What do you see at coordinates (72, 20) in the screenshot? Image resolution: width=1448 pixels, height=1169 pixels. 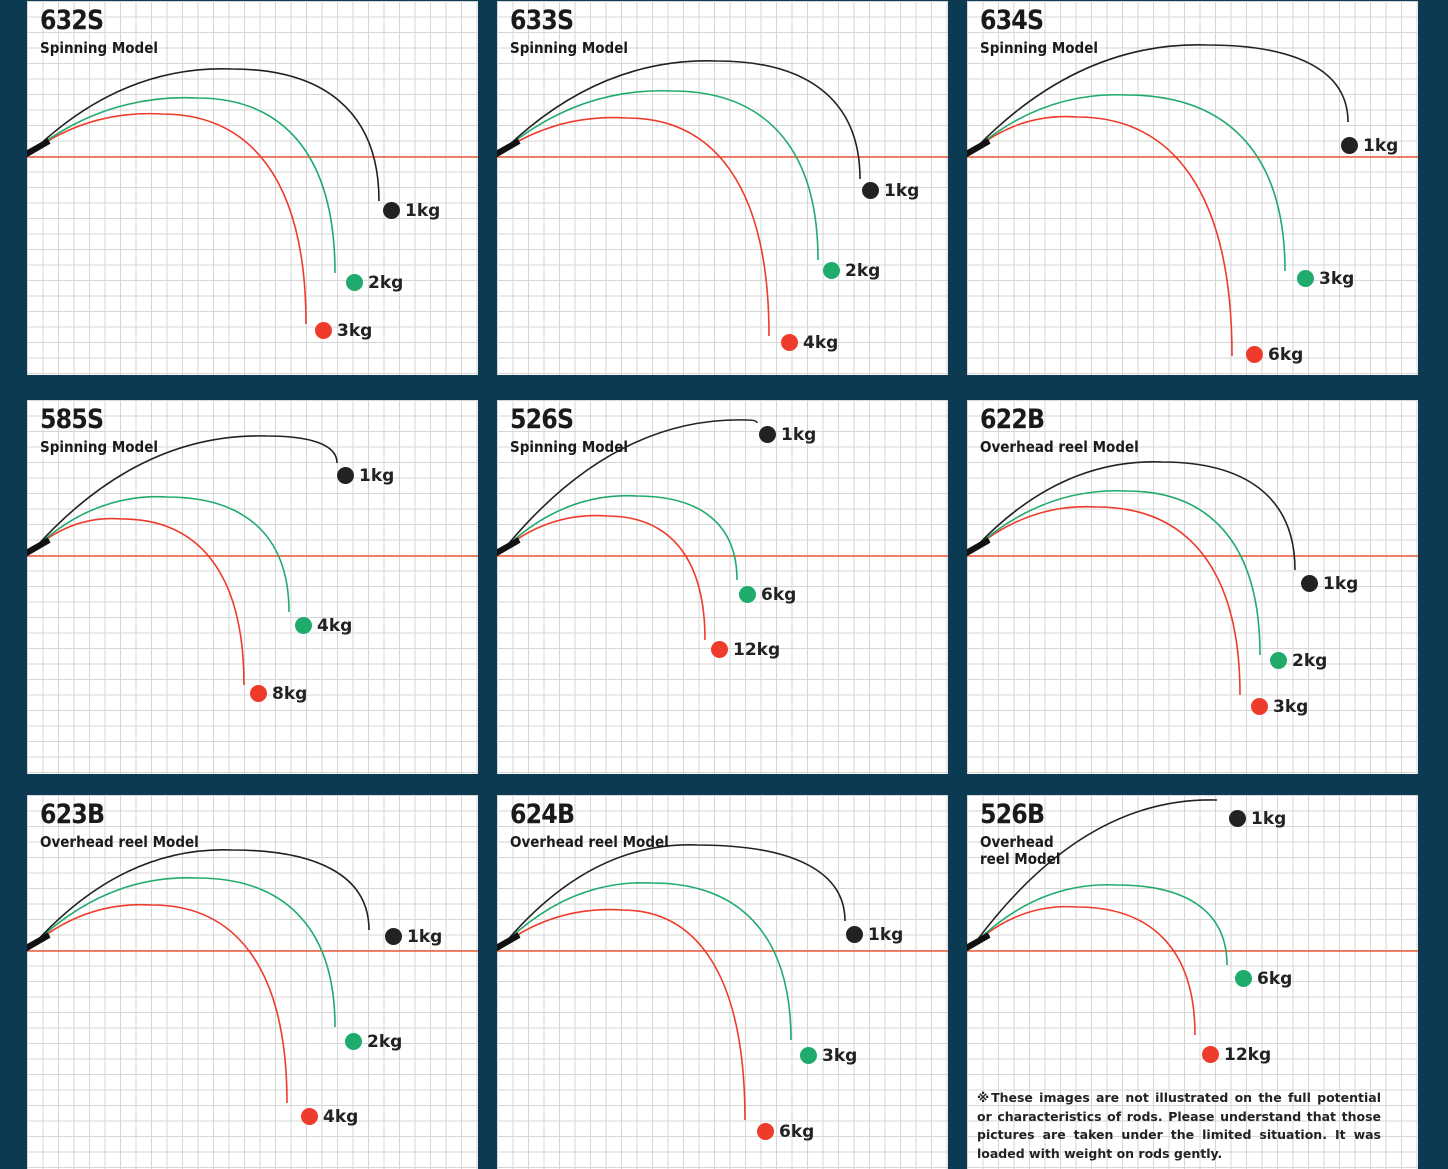 I see `model-title: 632S` at bounding box center [72, 20].